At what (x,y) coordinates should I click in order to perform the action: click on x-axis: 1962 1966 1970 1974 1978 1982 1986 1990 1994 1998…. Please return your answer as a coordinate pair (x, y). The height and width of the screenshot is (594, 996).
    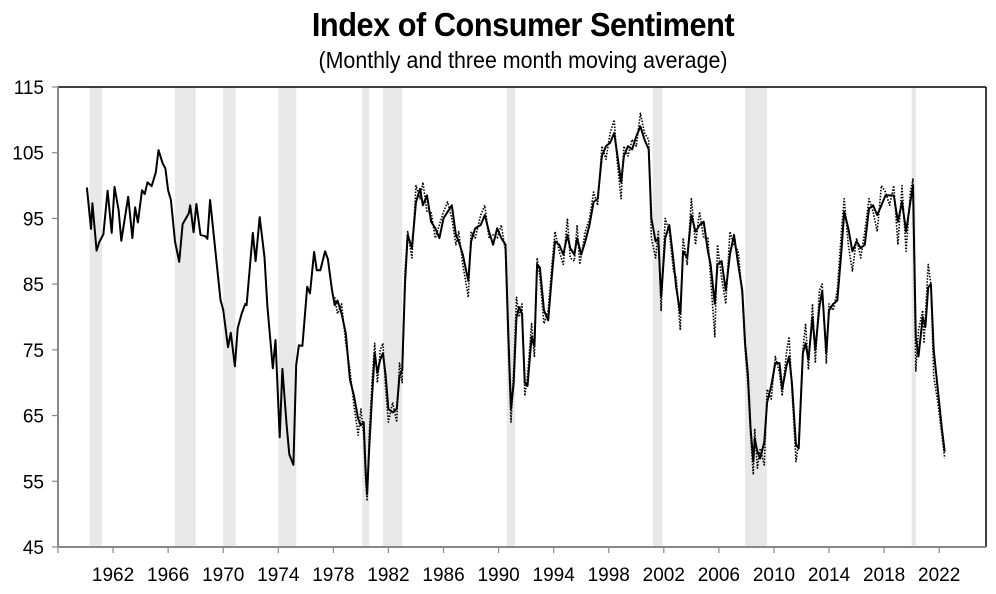
    Looking at the image, I should click on (521, 566).